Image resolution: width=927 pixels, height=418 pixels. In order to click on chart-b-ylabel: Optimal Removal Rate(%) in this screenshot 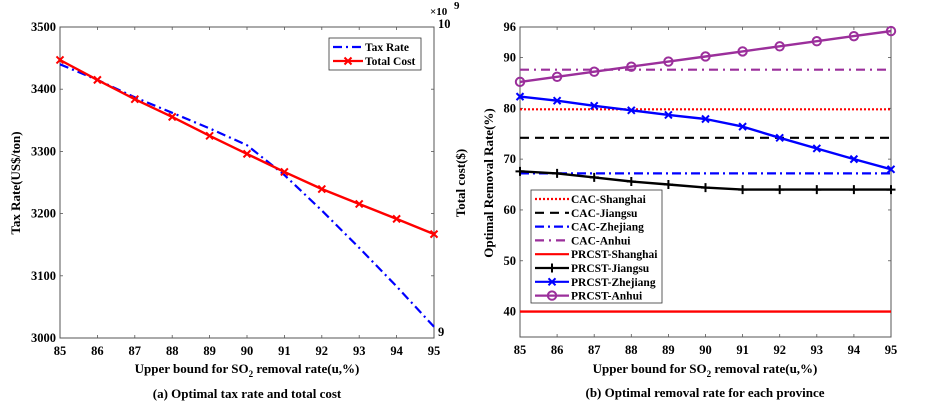, I will do `click(488, 182)`.